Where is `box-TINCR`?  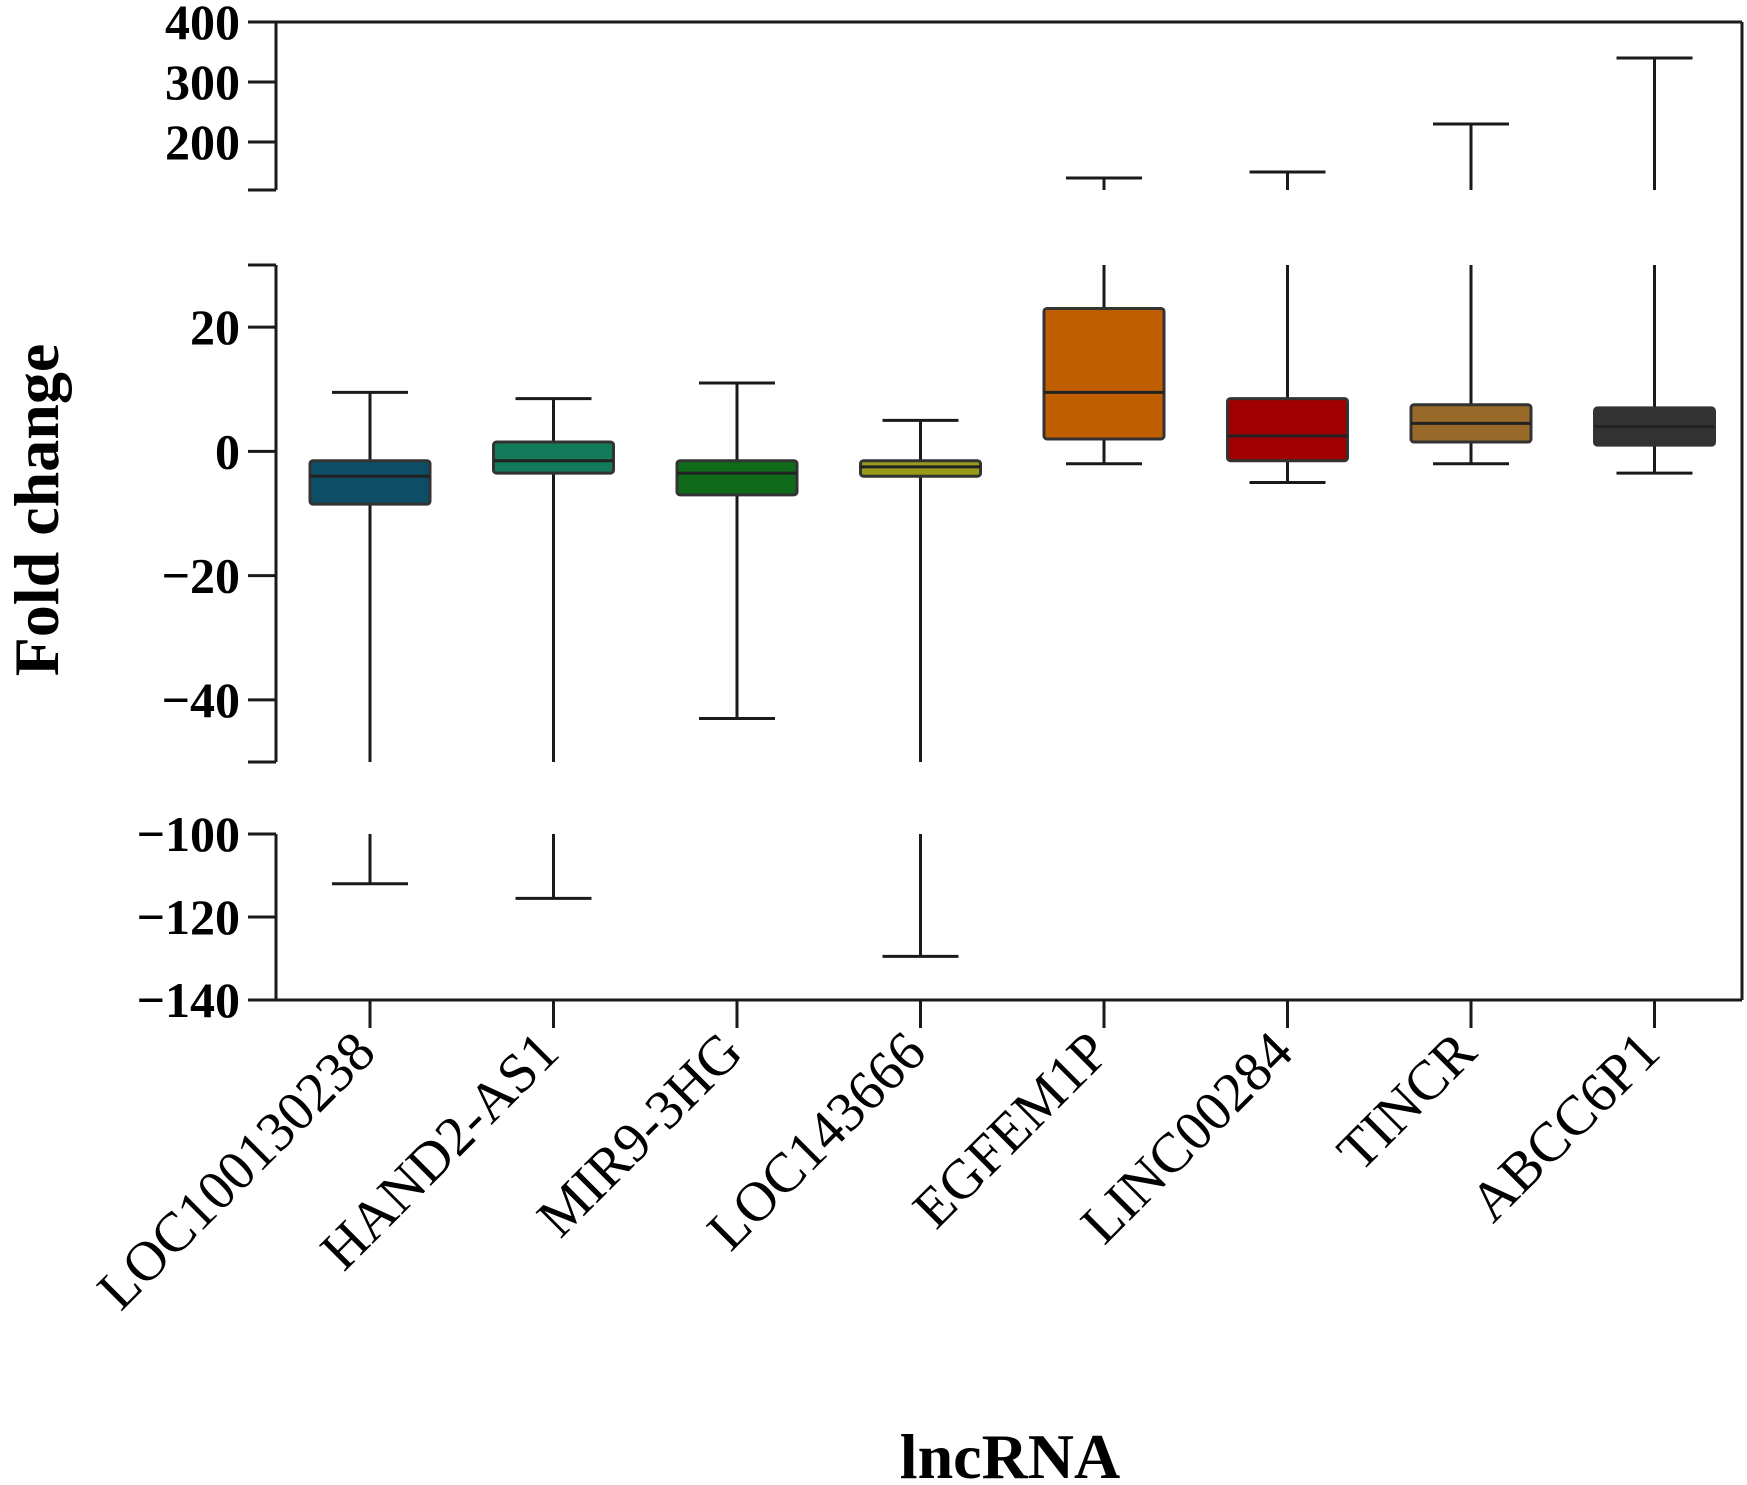 box-TINCR is located at coordinates (1471, 294).